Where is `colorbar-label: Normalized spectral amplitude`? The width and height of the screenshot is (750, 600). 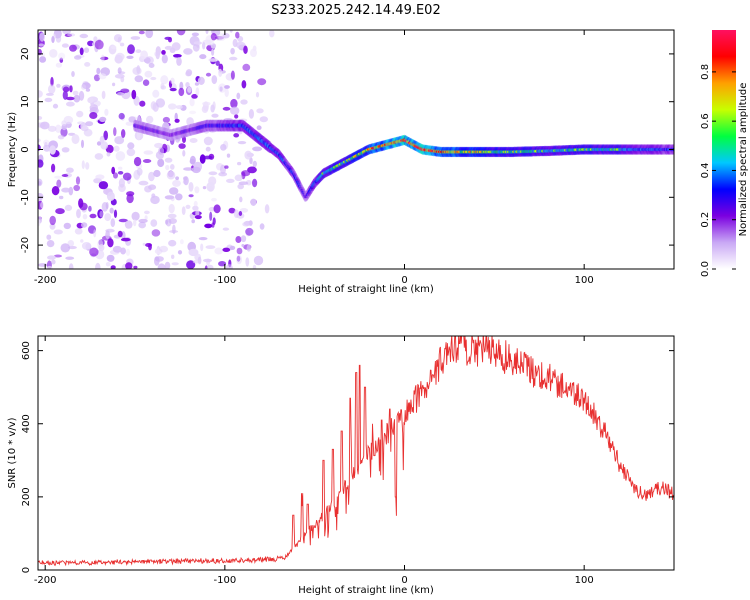
colorbar-label: Normalized spectral amplitude is located at coordinates (743, 160).